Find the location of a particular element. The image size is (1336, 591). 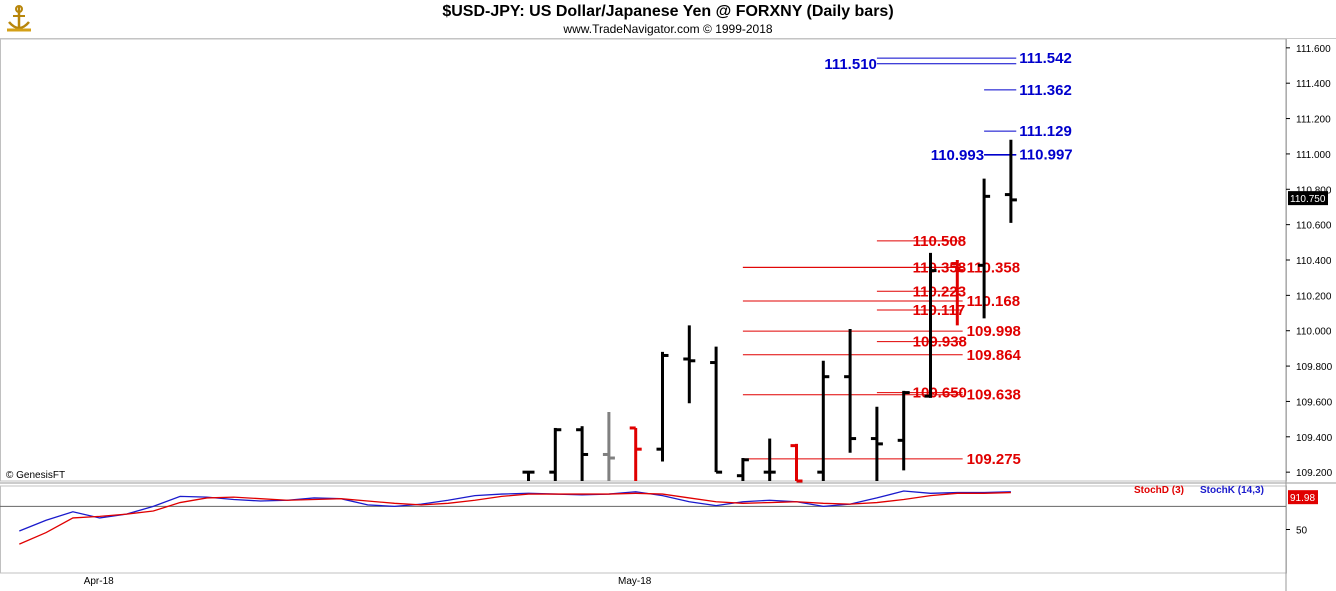

price-tick-label: 109.800 is located at coordinates (1314, 367).